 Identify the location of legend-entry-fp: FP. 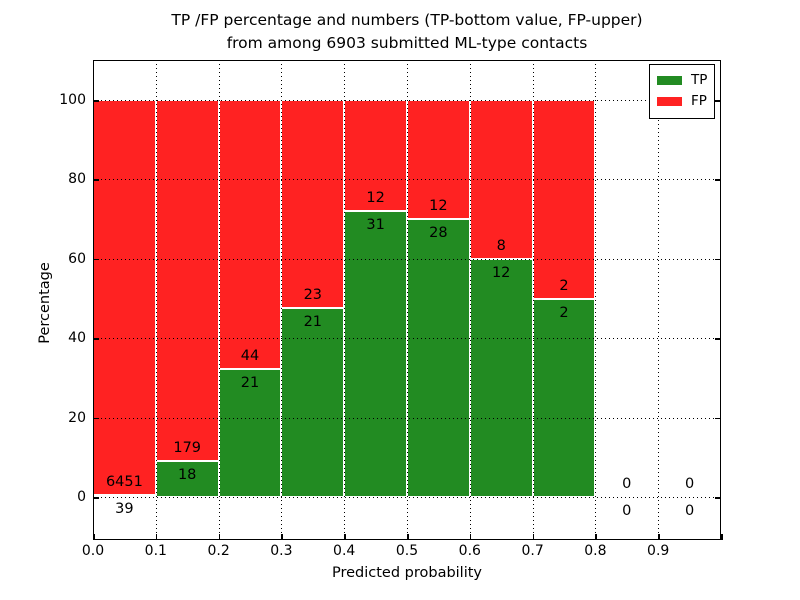
(682, 101).